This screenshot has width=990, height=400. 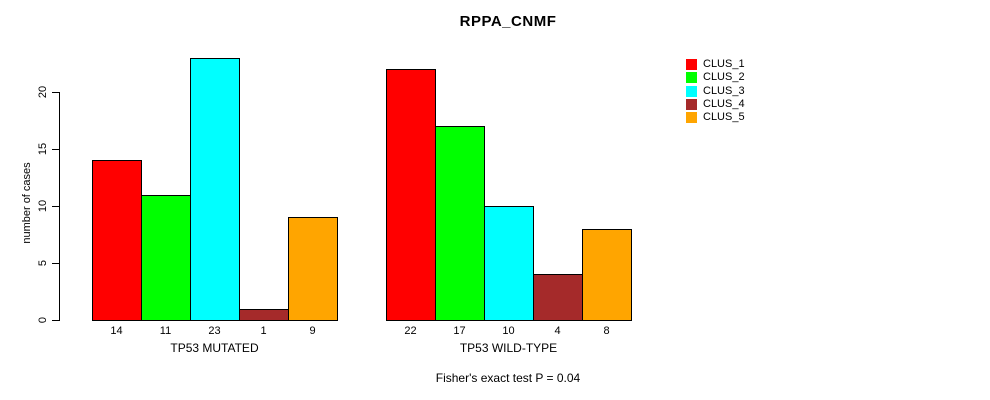 What do you see at coordinates (43, 206) in the screenshot?
I see `y-axis-tick-label: 10` at bounding box center [43, 206].